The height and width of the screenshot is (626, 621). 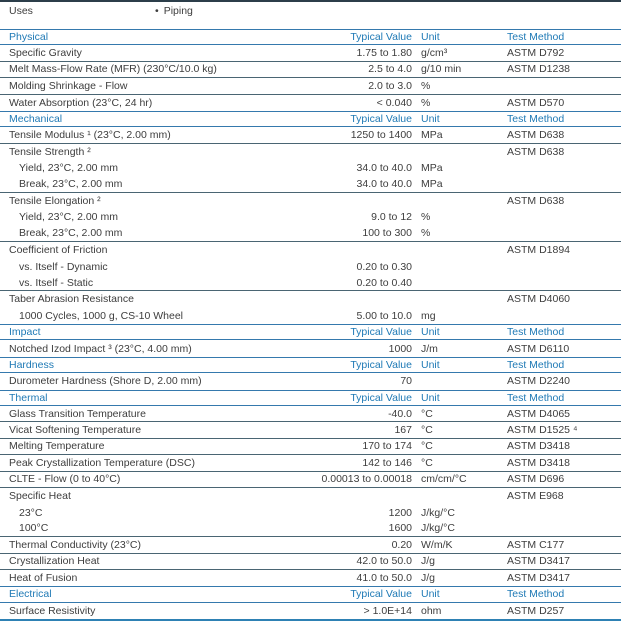 What do you see at coordinates (384, 53) in the screenshot?
I see `typical-value: 1.75 to 1.80` at bounding box center [384, 53].